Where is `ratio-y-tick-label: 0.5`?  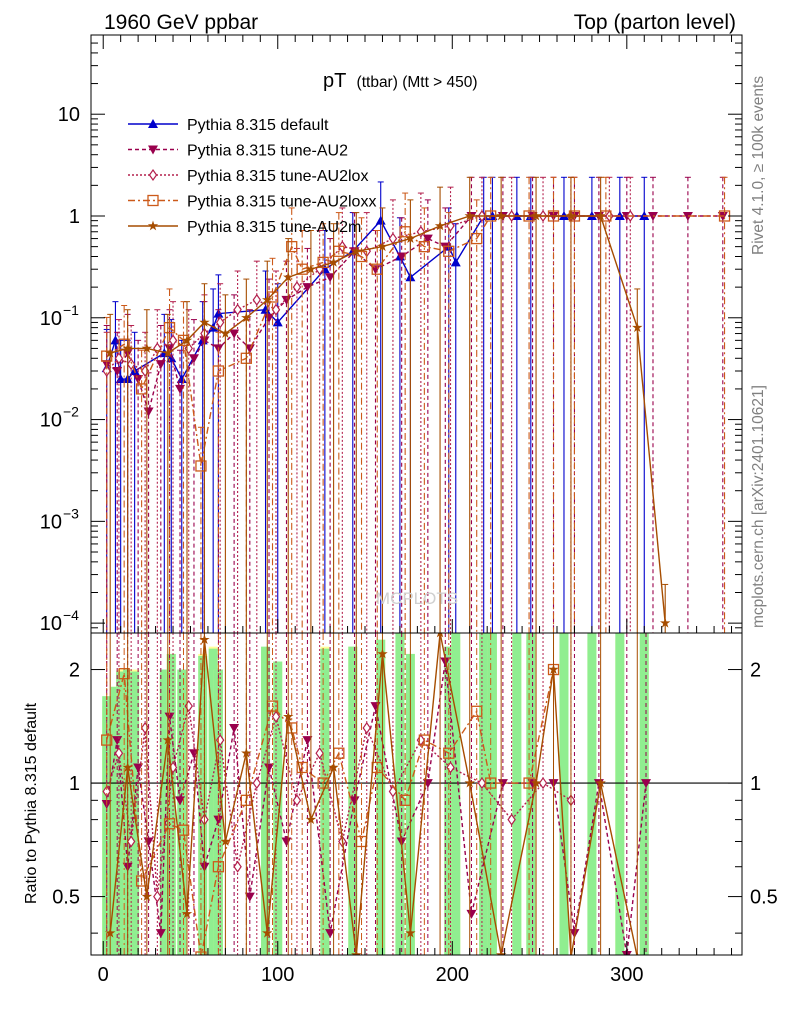
ratio-y-tick-label: 0.5 is located at coordinates (66, 898).